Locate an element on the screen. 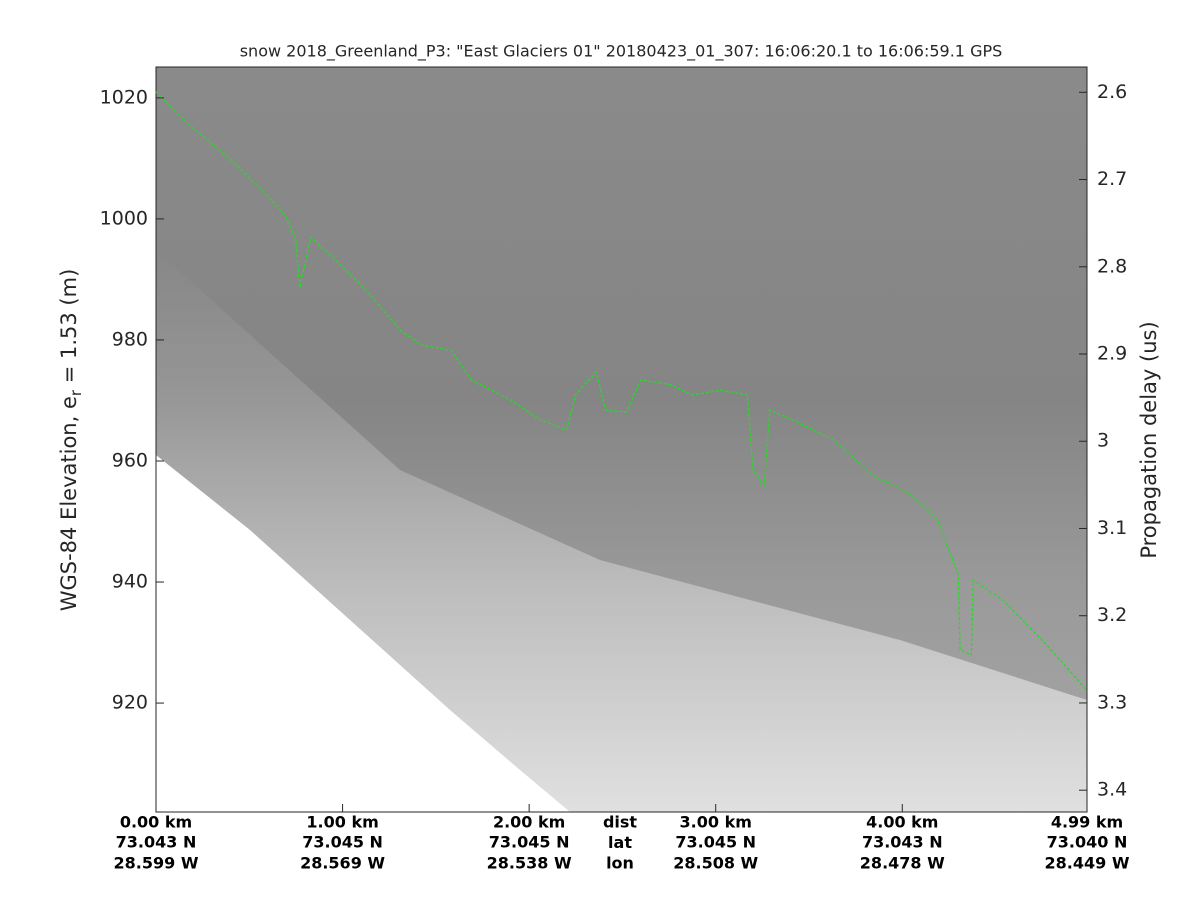 This screenshot has width=1200, height=900. y2-tick-label: 3.2 is located at coordinates (1112, 615).